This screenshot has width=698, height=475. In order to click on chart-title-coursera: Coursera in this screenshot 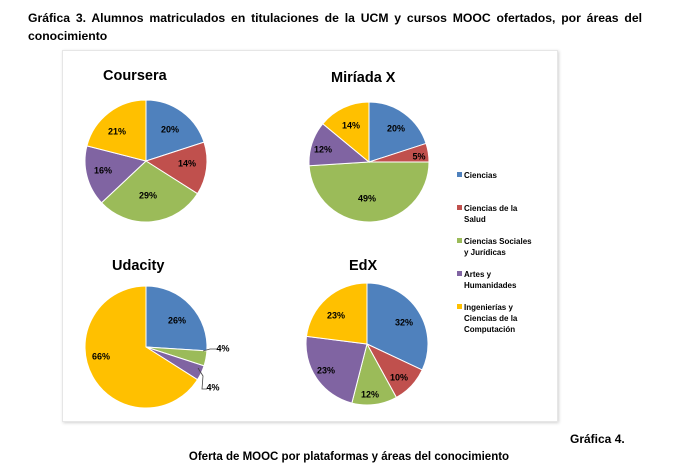, I will do `click(135, 76)`.